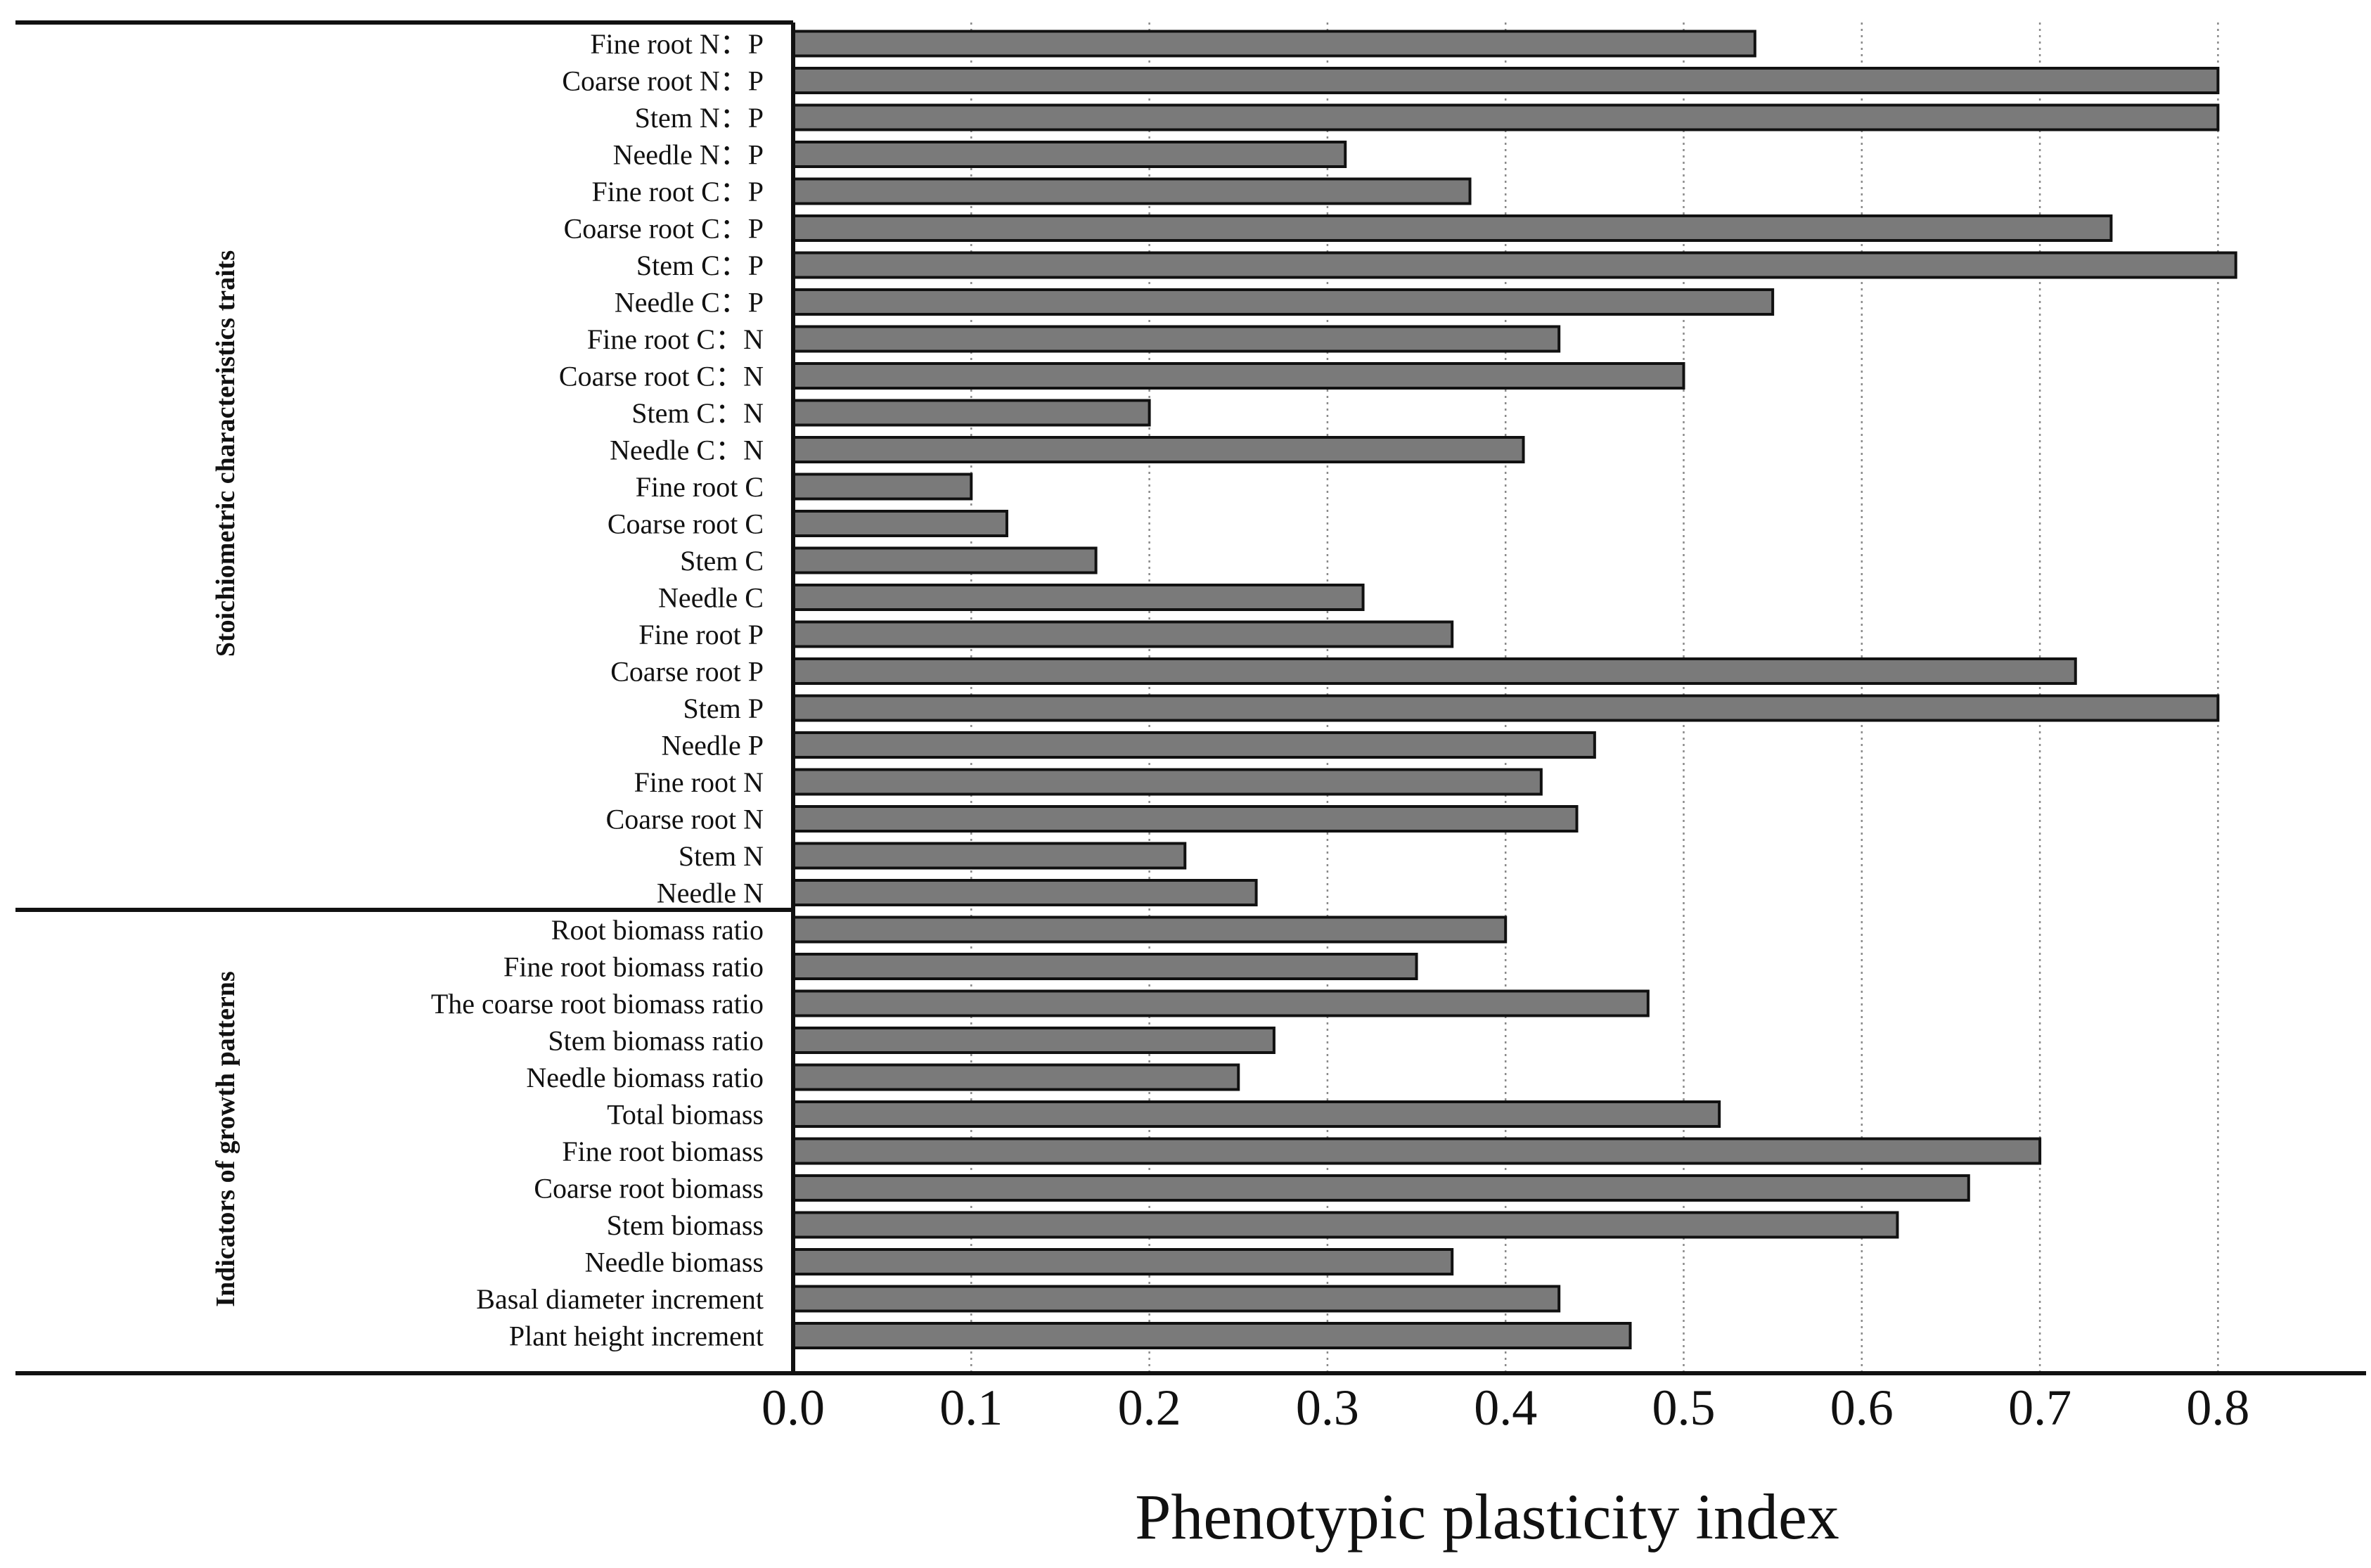 This screenshot has width=2371, height=1568. Describe the element at coordinates (663, 81) in the screenshot. I see `category-label: Coarse root N：P` at that location.